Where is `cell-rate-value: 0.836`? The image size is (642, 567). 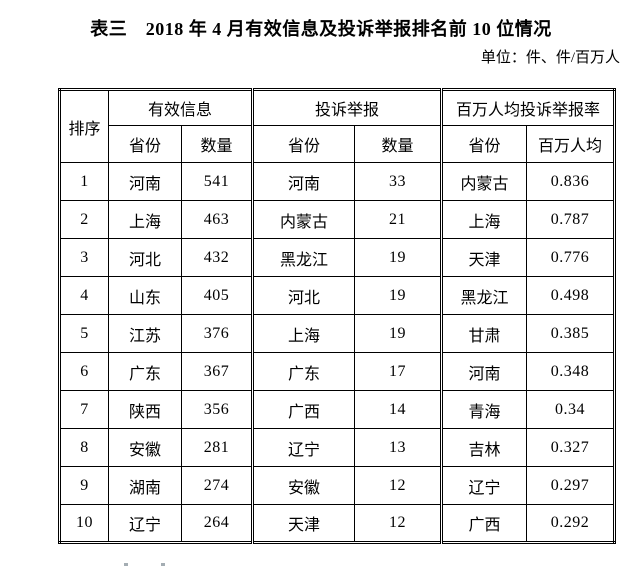 cell-rate-value: 0.836 is located at coordinates (570, 181).